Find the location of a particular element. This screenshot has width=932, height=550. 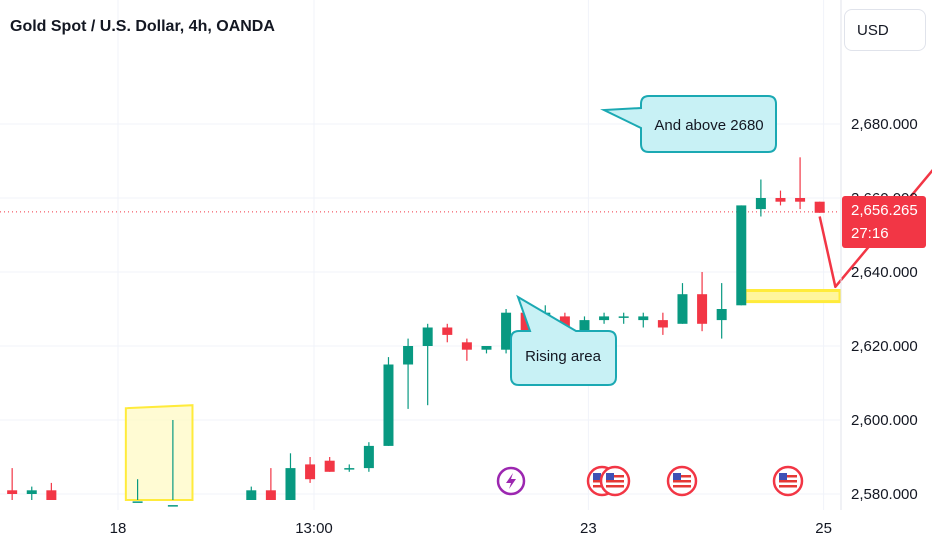

x-tick-label: 23 is located at coordinates (588, 528).